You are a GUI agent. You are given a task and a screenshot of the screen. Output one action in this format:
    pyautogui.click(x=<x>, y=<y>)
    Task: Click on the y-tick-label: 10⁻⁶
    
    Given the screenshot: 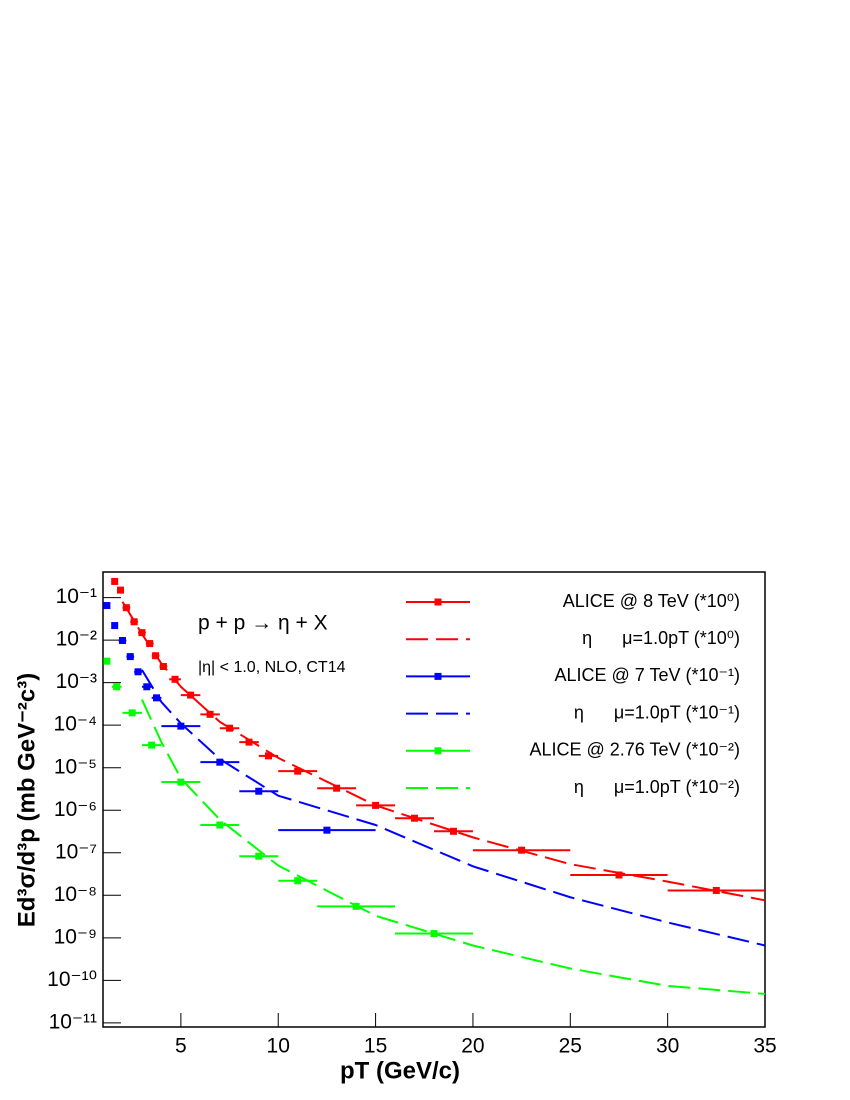 What is the action you would take?
    pyautogui.click(x=75, y=809)
    